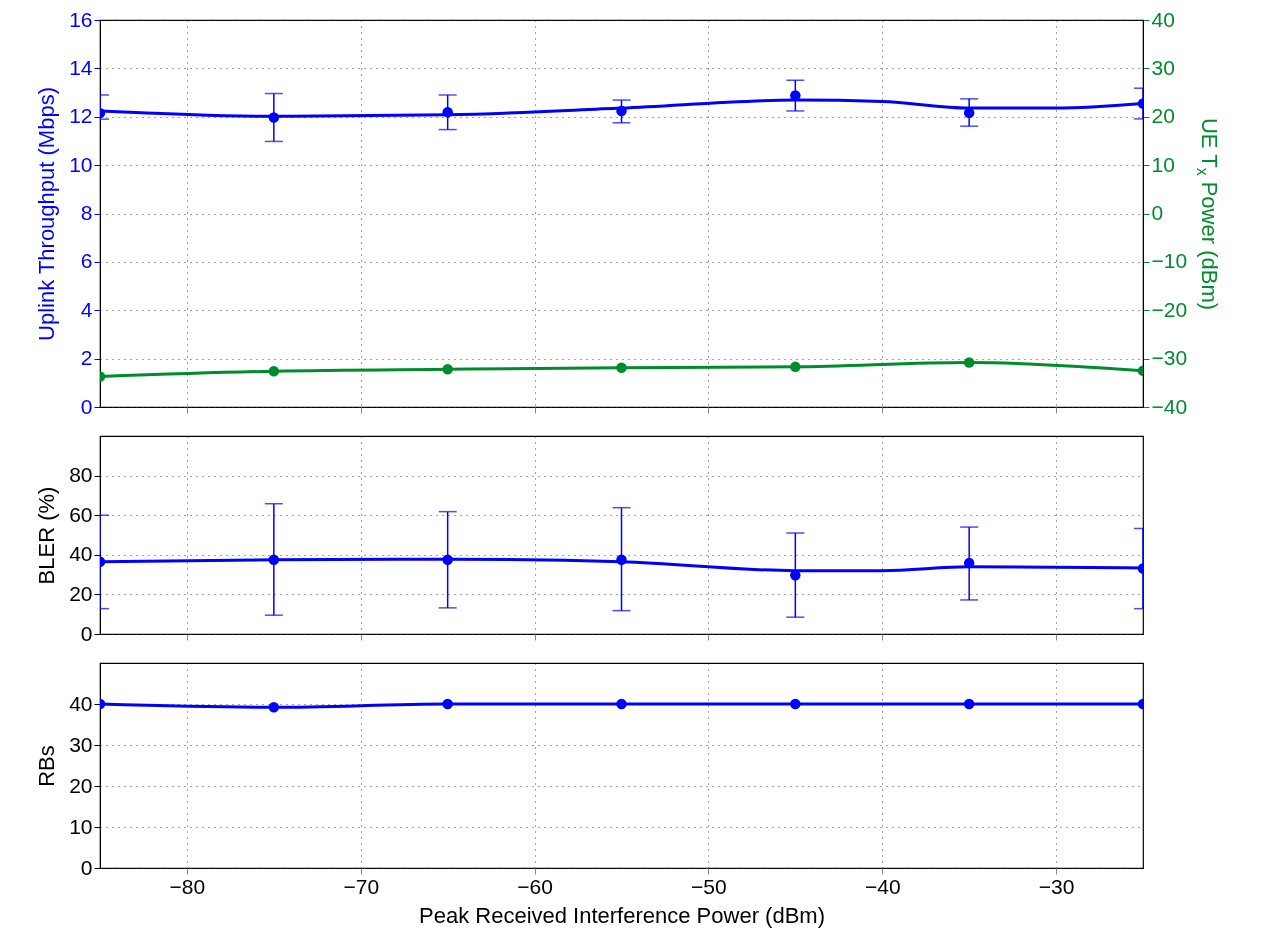 The image size is (1271, 945). What do you see at coordinates (1163, 164) in the screenshot?
I see `y2-tick-label: 10` at bounding box center [1163, 164].